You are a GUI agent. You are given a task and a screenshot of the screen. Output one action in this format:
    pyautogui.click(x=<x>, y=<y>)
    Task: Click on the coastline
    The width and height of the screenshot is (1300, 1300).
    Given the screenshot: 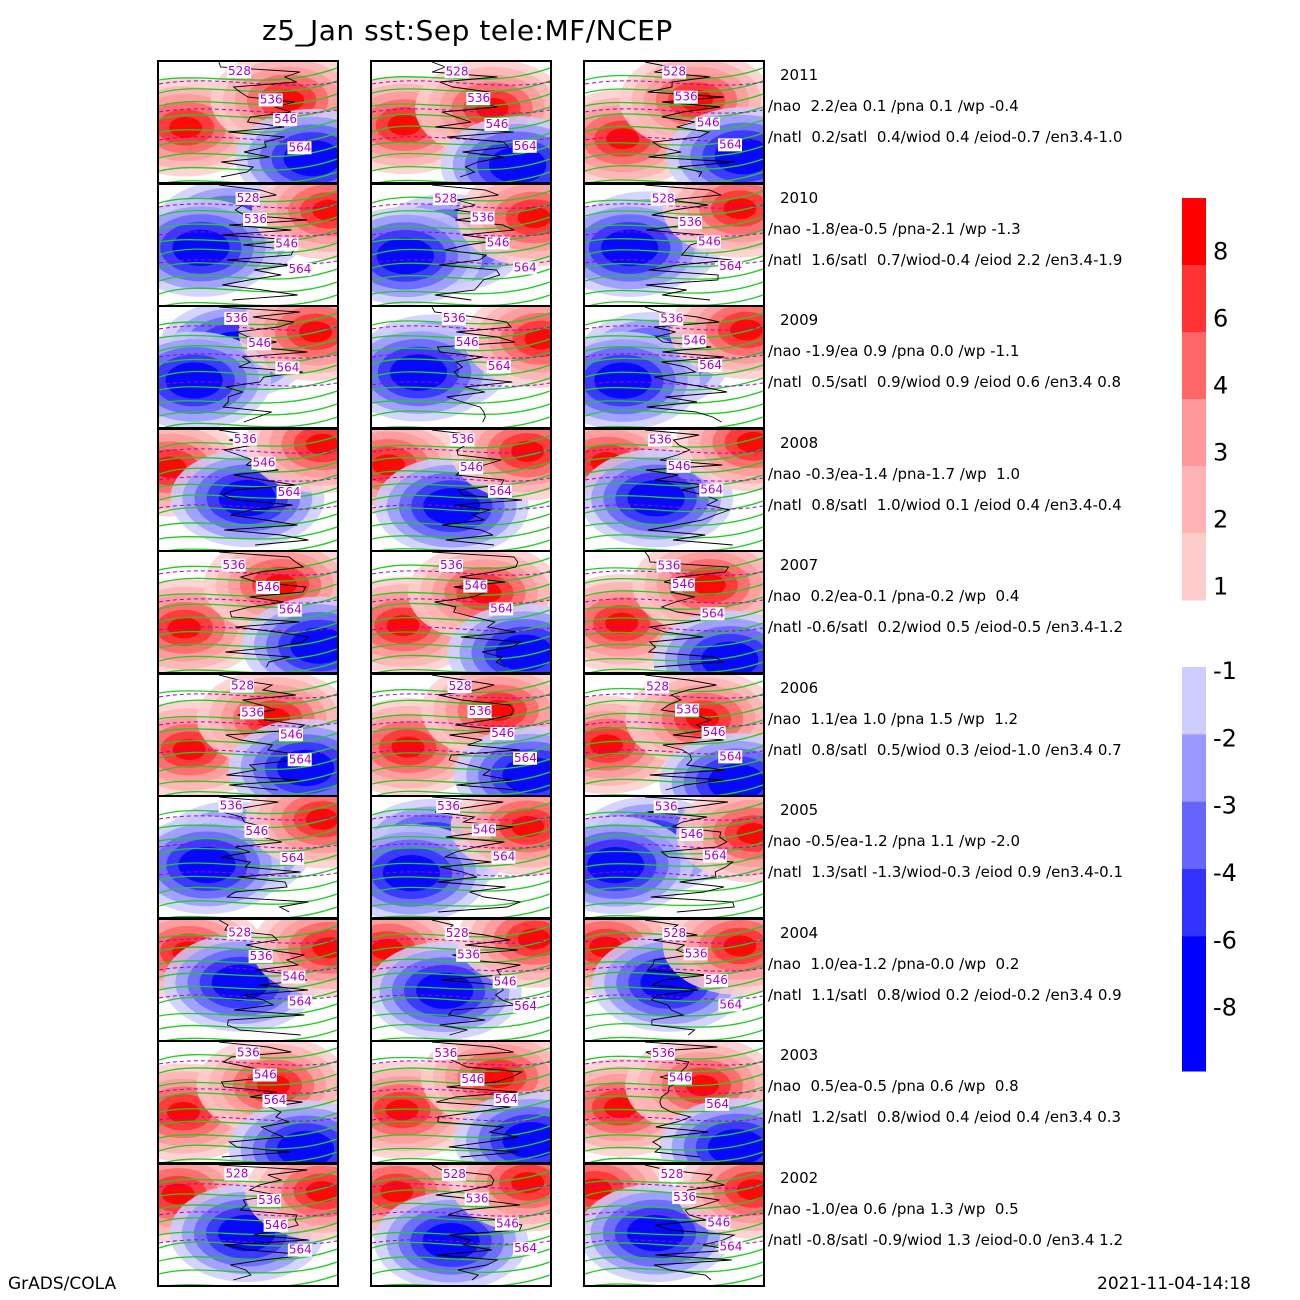 What is the action you would take?
    pyautogui.click(x=263, y=488)
    